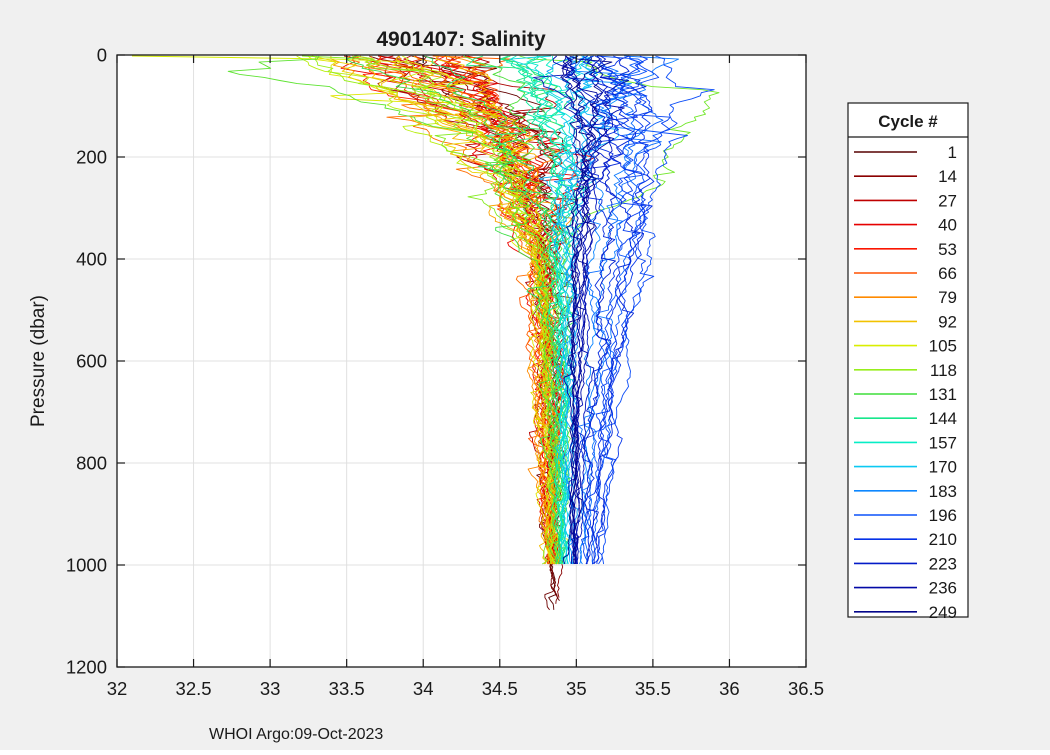 This screenshot has height=755, width=1050. I want to click on y-axis-label: Pressure (dbar), so click(38, 361).